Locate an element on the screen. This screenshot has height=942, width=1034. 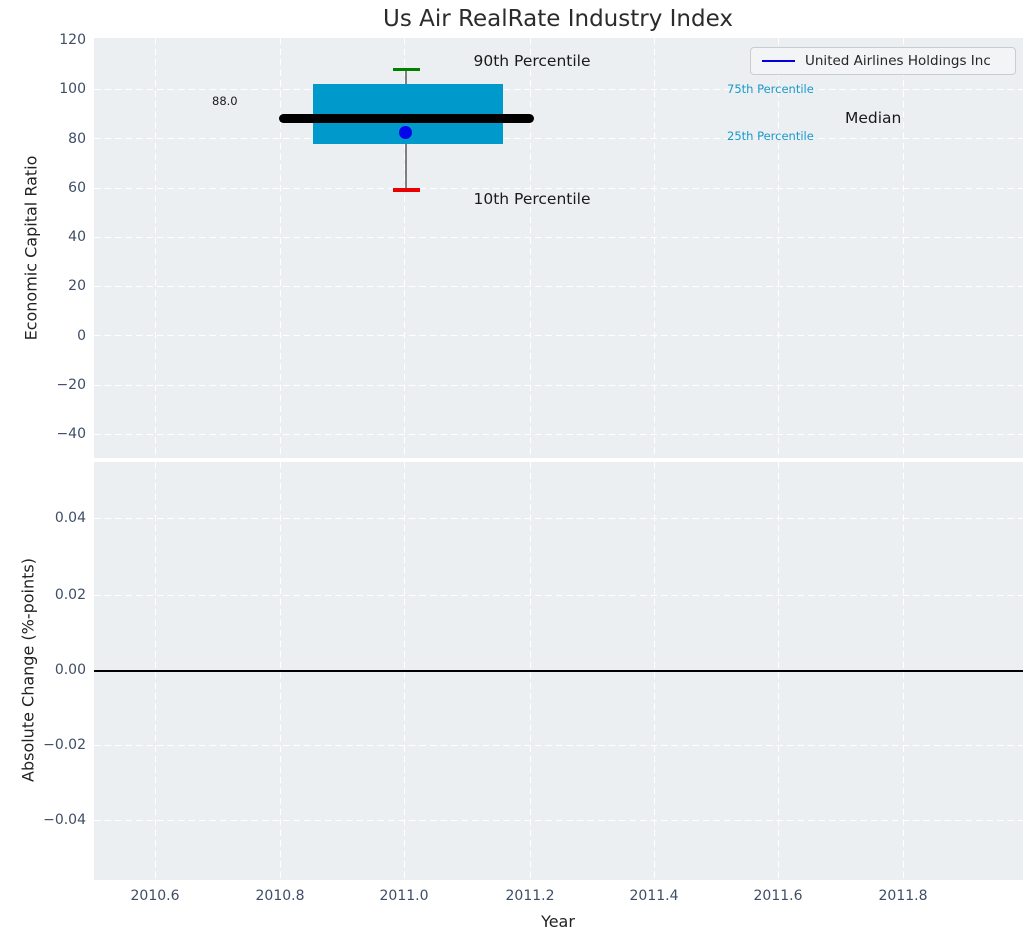
xtick: 2011.8 is located at coordinates (903, 896).